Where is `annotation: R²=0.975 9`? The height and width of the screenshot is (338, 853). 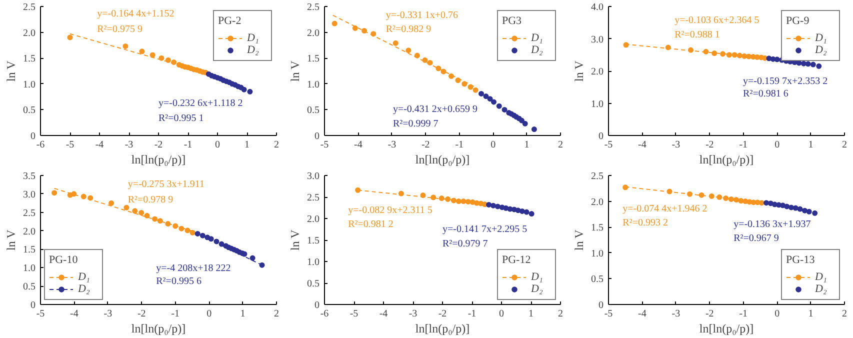 annotation: R²=0.975 9 is located at coordinates (119, 30).